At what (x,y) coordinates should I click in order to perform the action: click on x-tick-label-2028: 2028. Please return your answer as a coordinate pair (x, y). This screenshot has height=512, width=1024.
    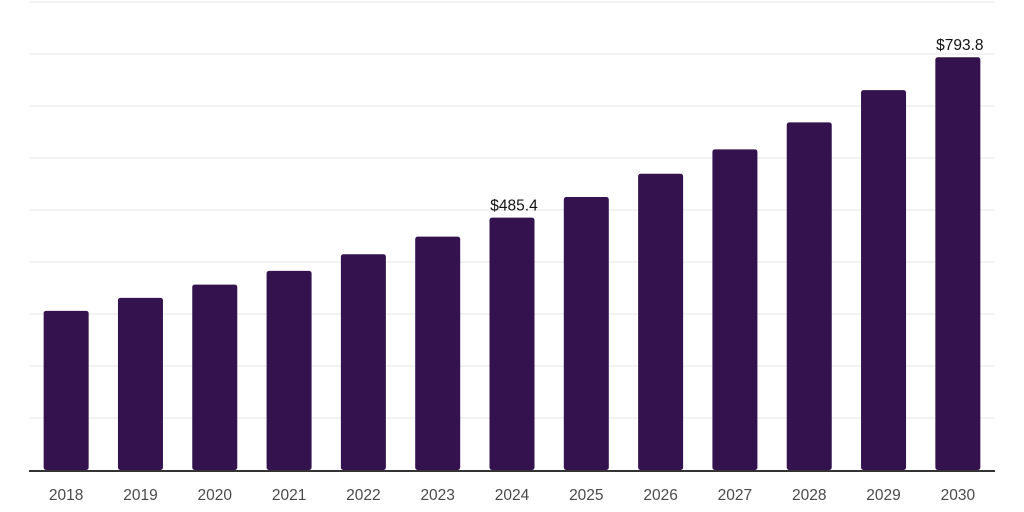
    Looking at the image, I should click on (809, 495).